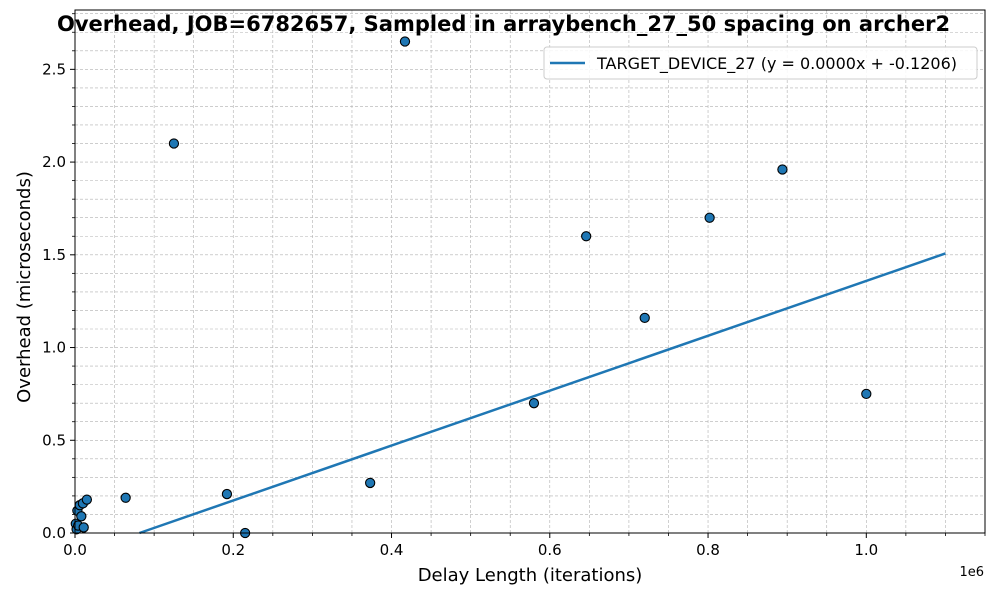 Image resolution: width=1000 pixels, height=600 pixels. Describe the element at coordinates (233, 550) in the screenshot. I see `x-tick-label: 0.2` at that location.